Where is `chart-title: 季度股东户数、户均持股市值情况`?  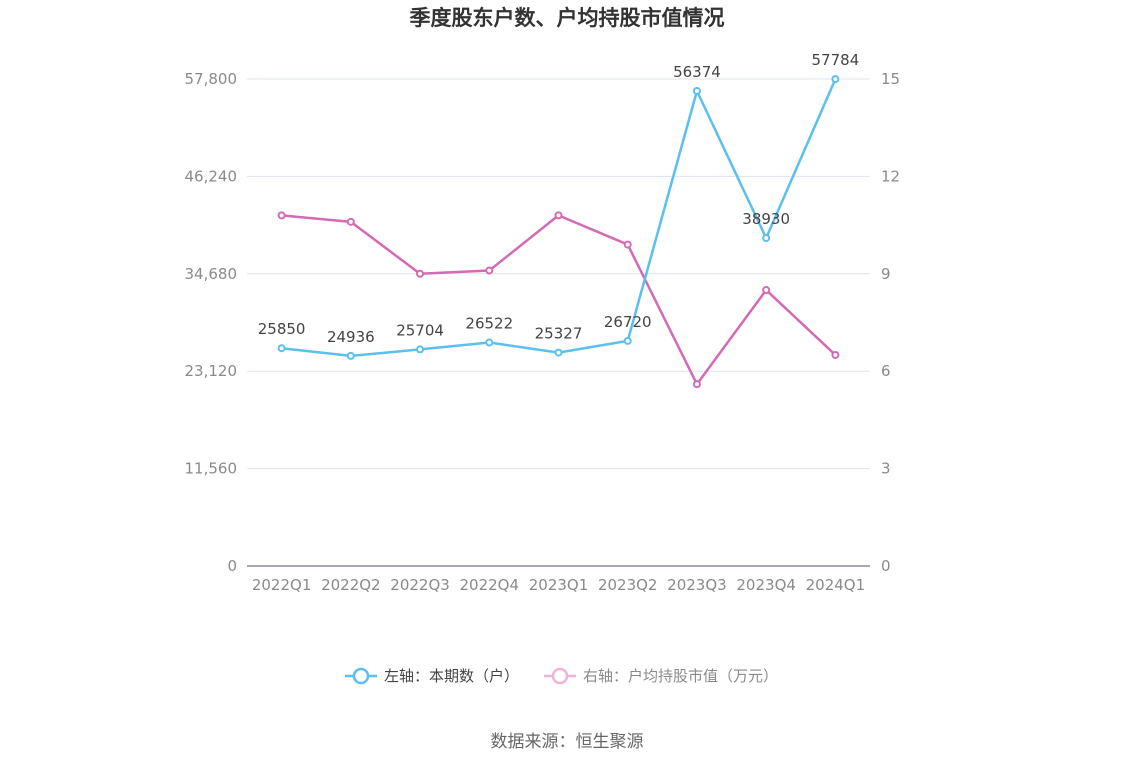
chart-title: 季度股东户数、户均持股市值情况 is located at coordinates (567, 18).